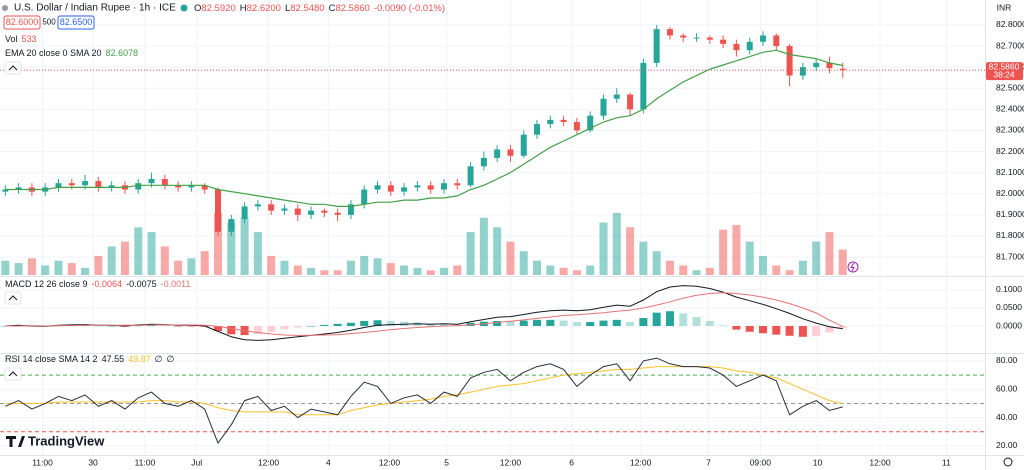  What do you see at coordinates (1009, 325) in the screenshot?
I see `y-tick-label: 0.0000` at bounding box center [1009, 325].